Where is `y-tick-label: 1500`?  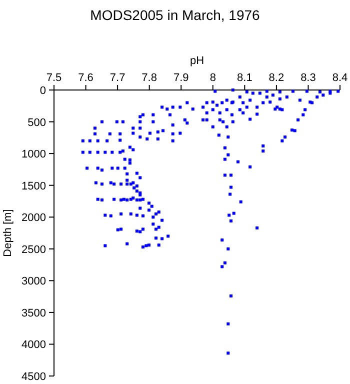 y-tick-label: 1500 is located at coordinates (34, 186).